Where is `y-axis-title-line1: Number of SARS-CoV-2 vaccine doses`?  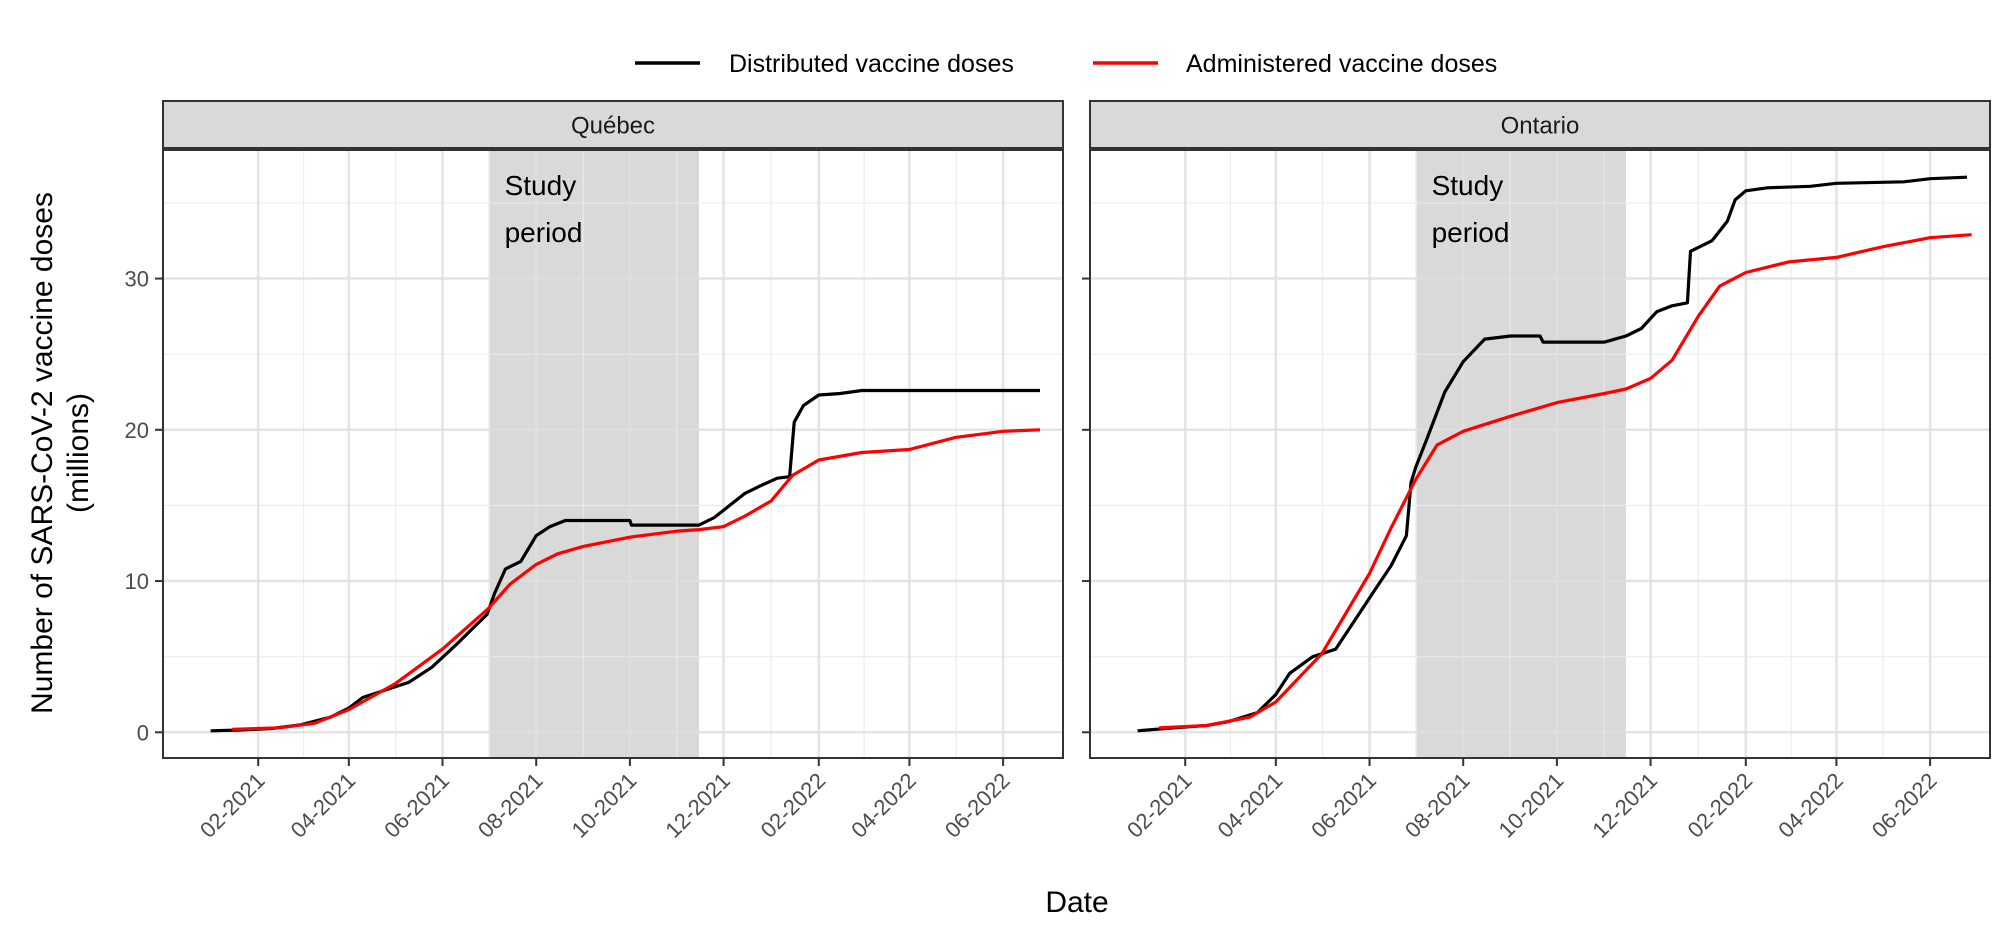 y-axis-title-line1: Number of SARS-CoV-2 vaccine doses is located at coordinates (42, 453).